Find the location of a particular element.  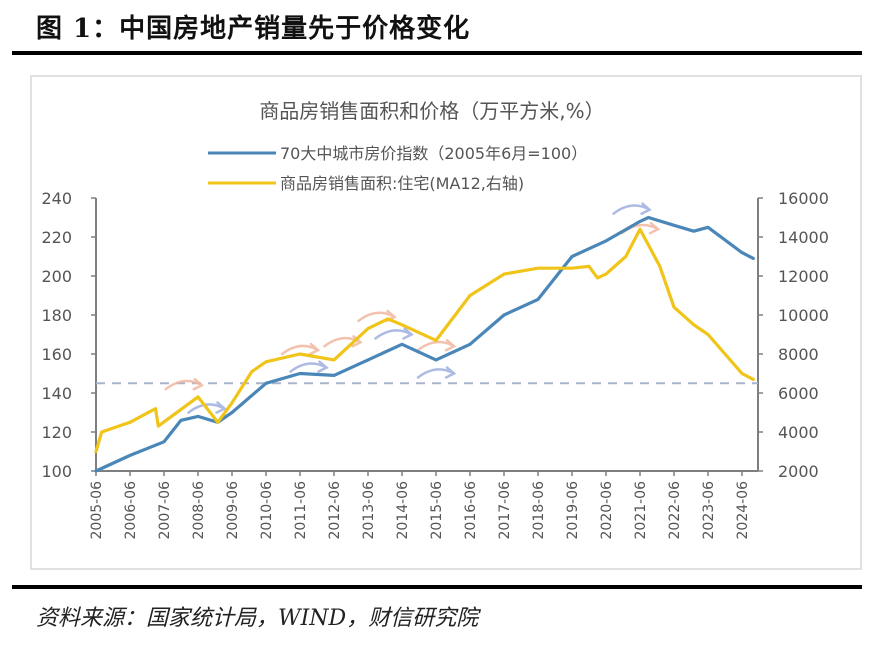

right-y-tick-label: 2000 is located at coordinates (798, 471).